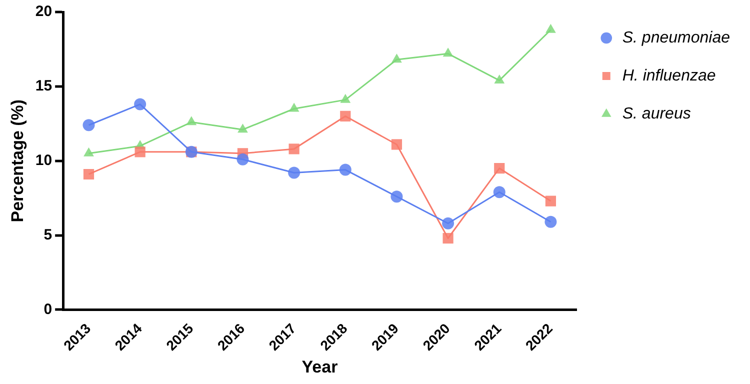 The image size is (750, 384). I want to click on y-tick-label: 0, so click(48, 309).